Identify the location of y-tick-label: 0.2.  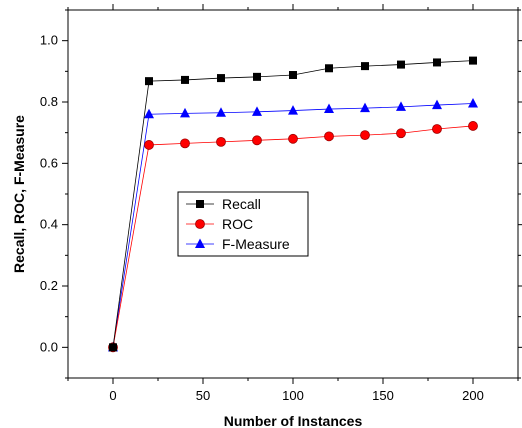
(49, 285).